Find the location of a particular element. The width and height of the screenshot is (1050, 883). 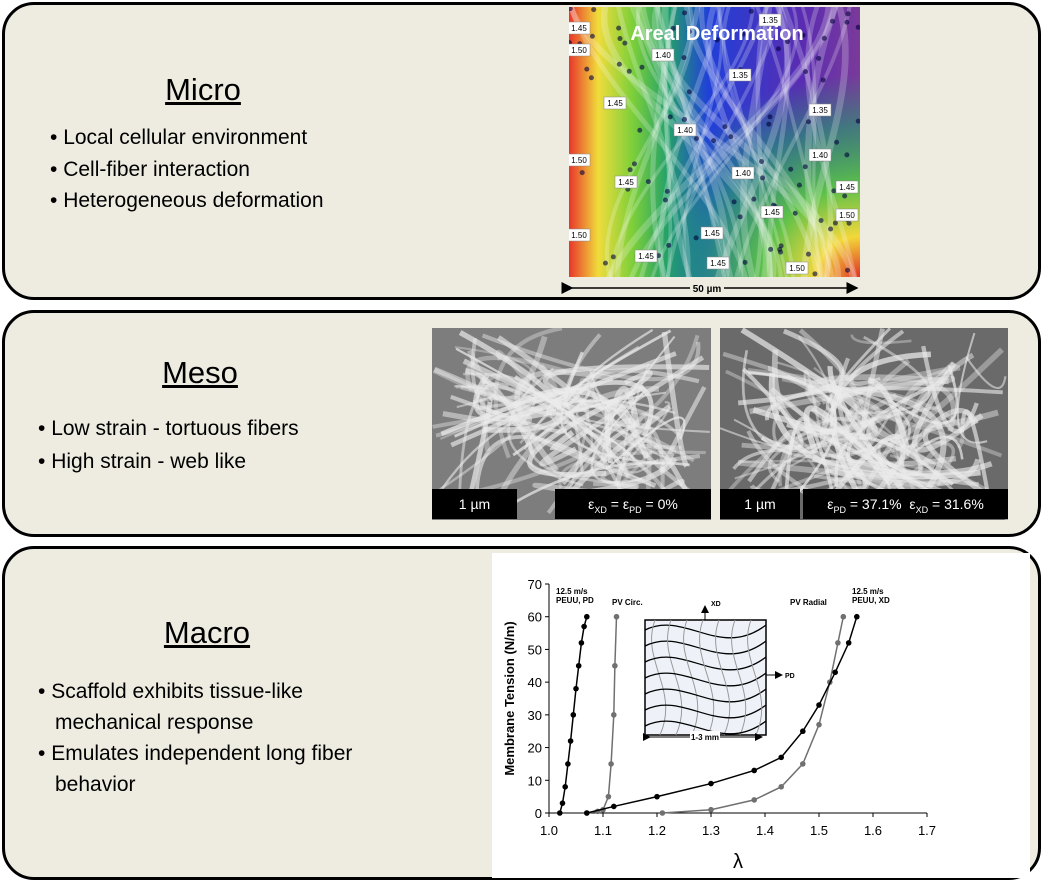

strain-part: = 31.6% is located at coordinates (956, 504).